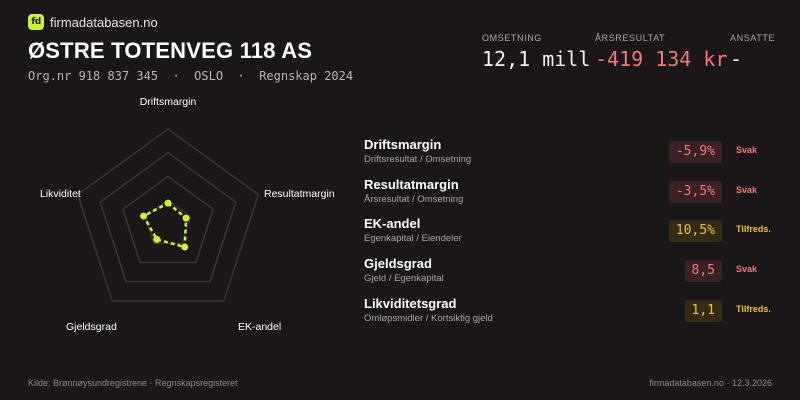 The image size is (800, 400). Describe the element at coordinates (753, 38) in the screenshot. I see `kpi-label: ANSATTE` at that location.